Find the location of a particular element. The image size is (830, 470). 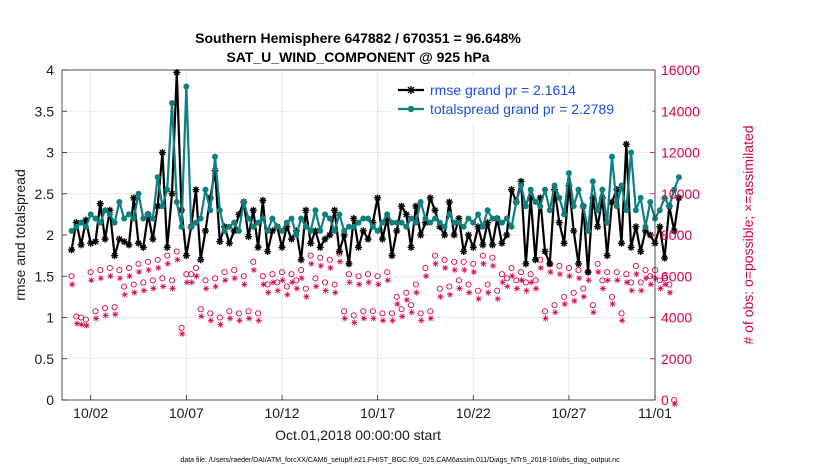

y2-tick-label: 8000 is located at coordinates (676, 235).